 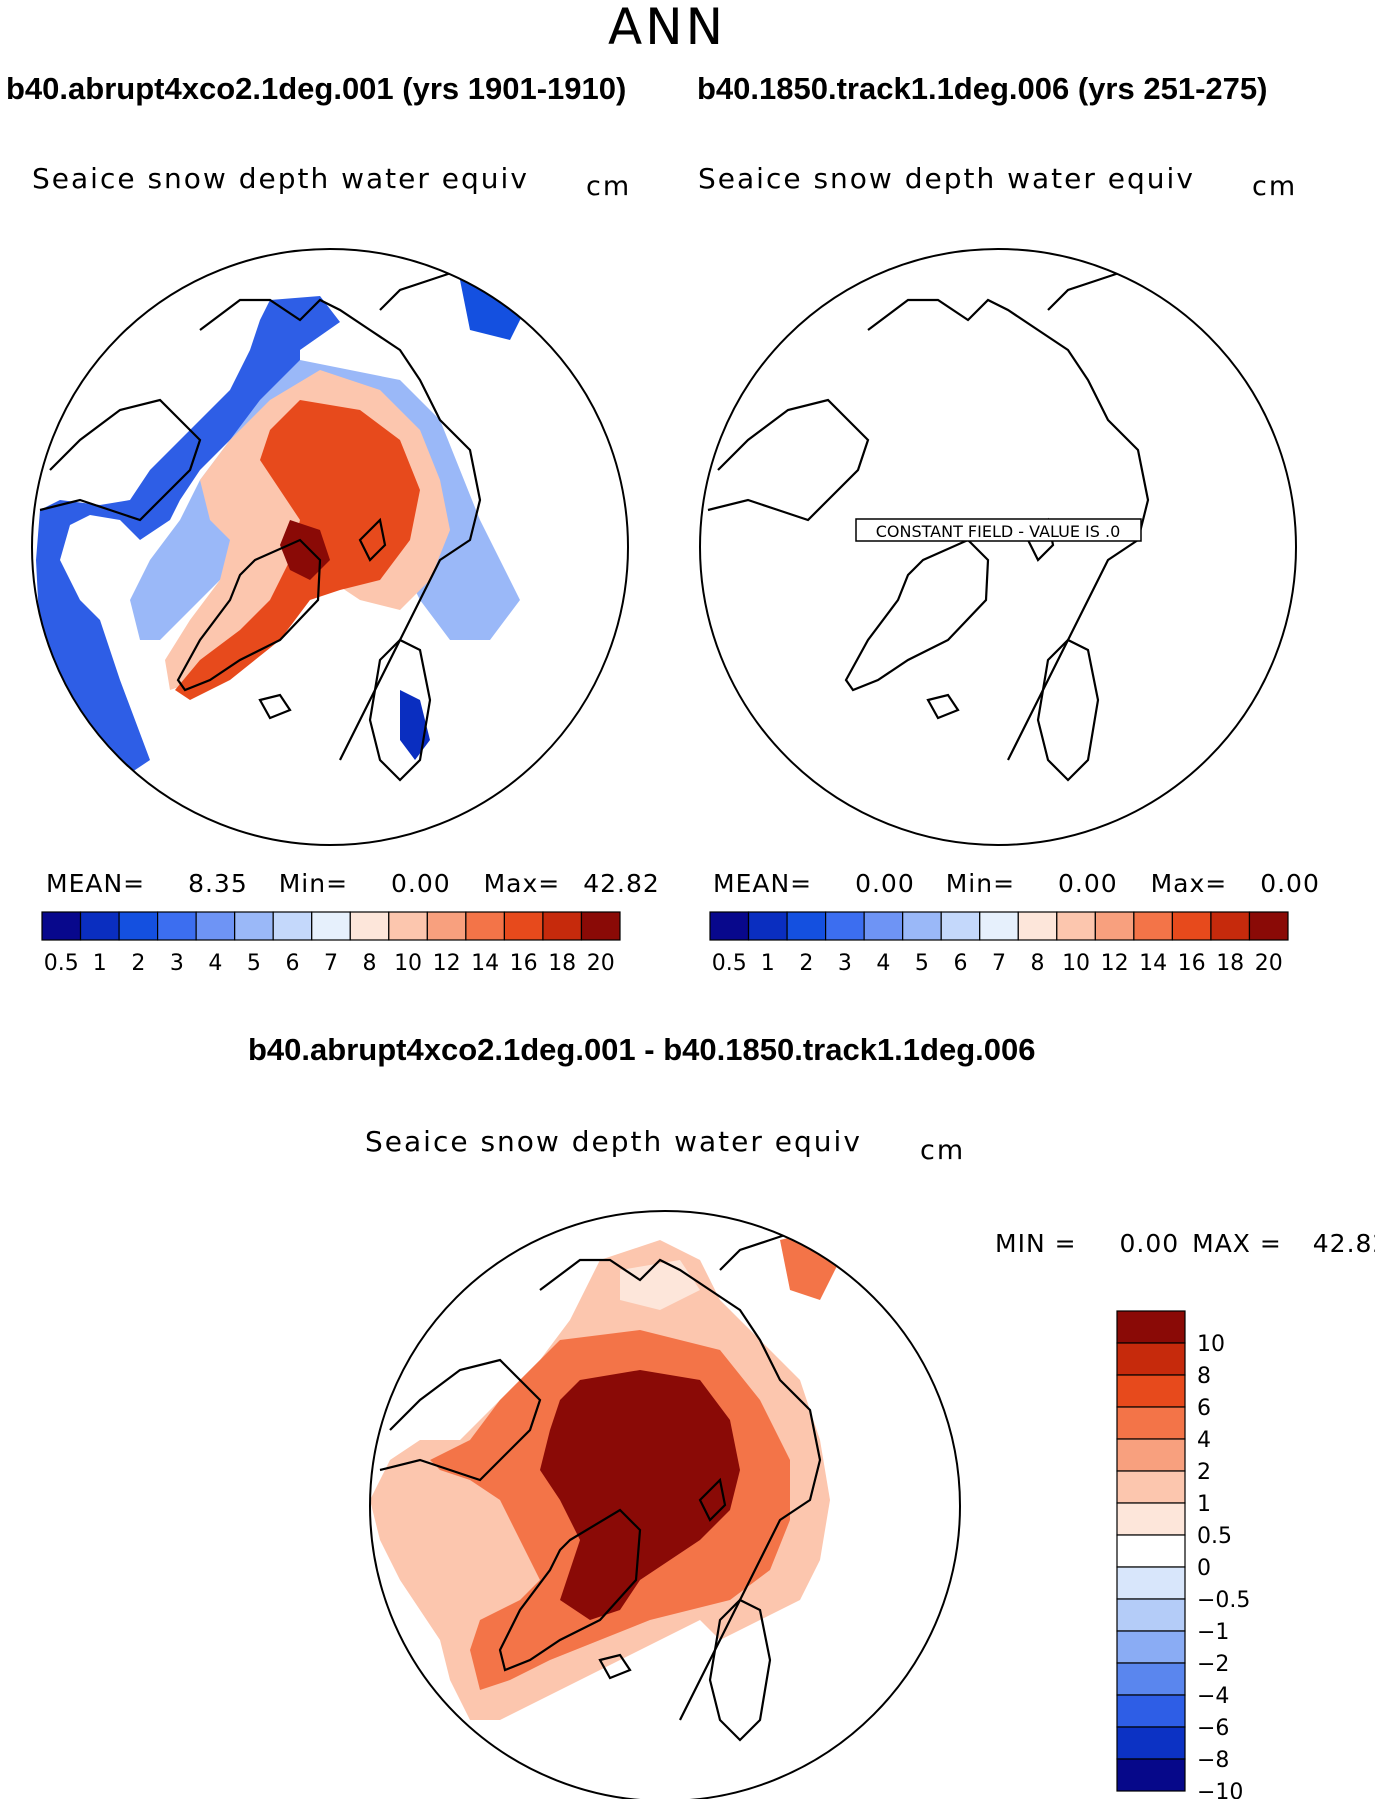 What do you see at coordinates (1211, 1344) in the screenshot?
I see `diff-colorbar-tick-label: 10` at bounding box center [1211, 1344].